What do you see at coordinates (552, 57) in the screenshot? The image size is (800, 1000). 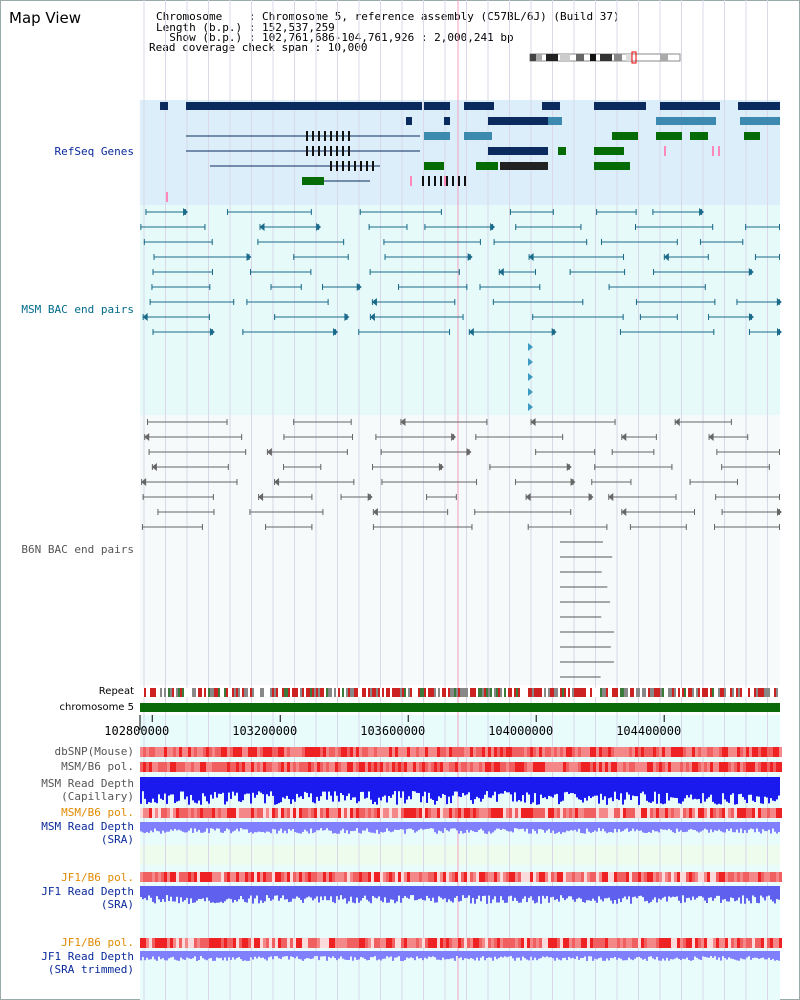 I see `ideogram-band` at bounding box center [552, 57].